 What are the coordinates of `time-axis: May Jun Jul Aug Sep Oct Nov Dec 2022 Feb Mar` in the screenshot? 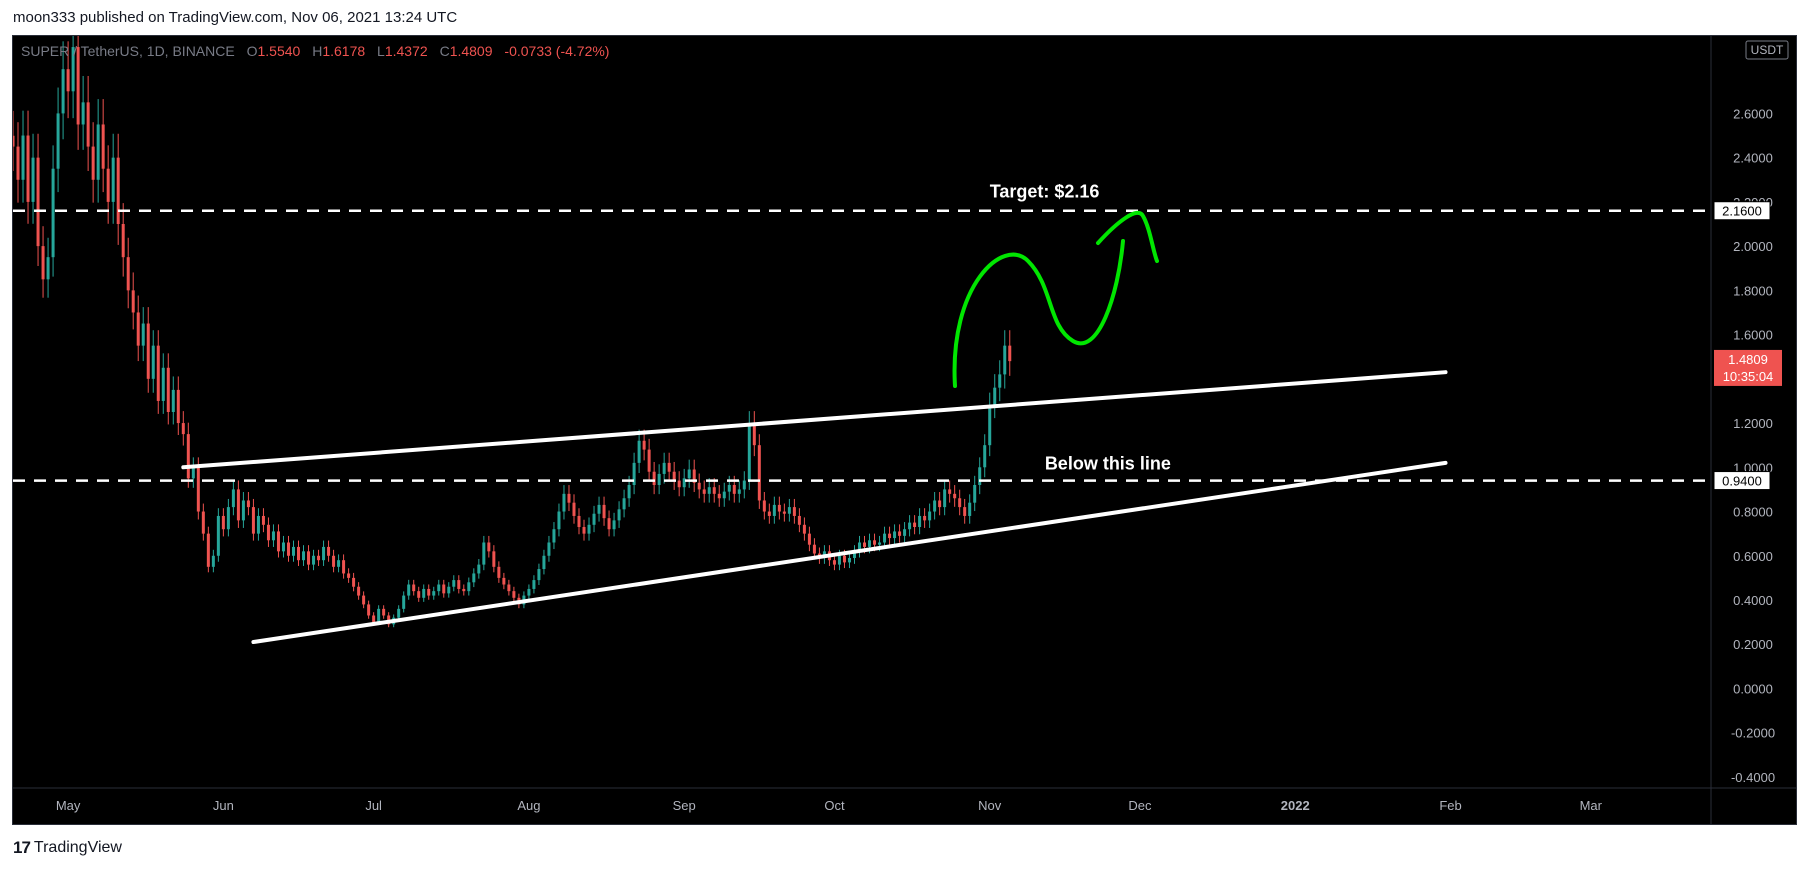 It's located at (829, 805).